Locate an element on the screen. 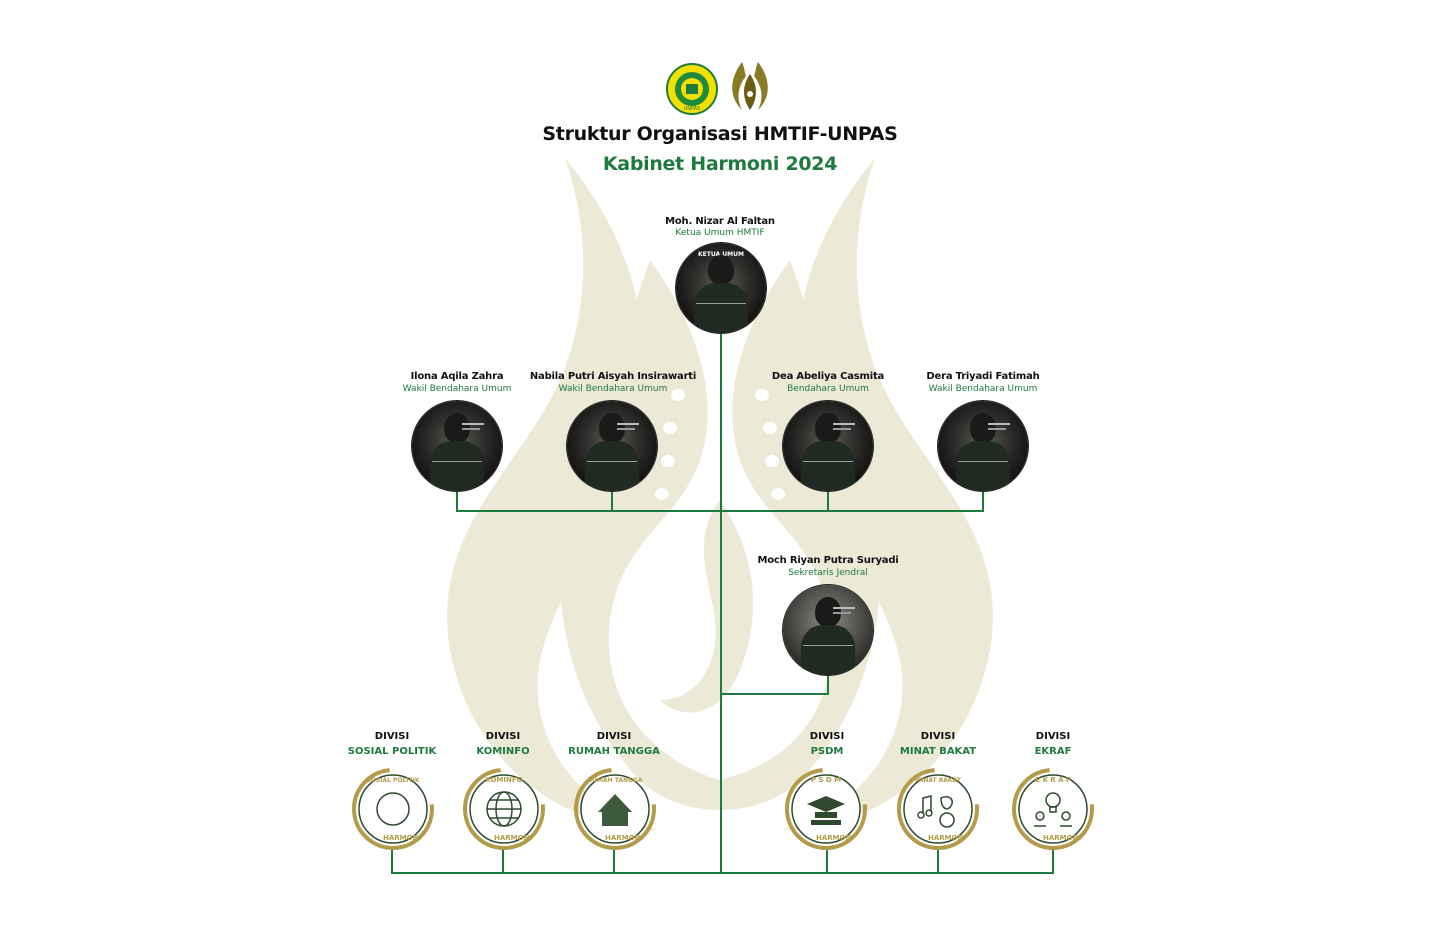 This screenshot has width=1447, height=941. globe-icon is located at coordinates (504, 809).